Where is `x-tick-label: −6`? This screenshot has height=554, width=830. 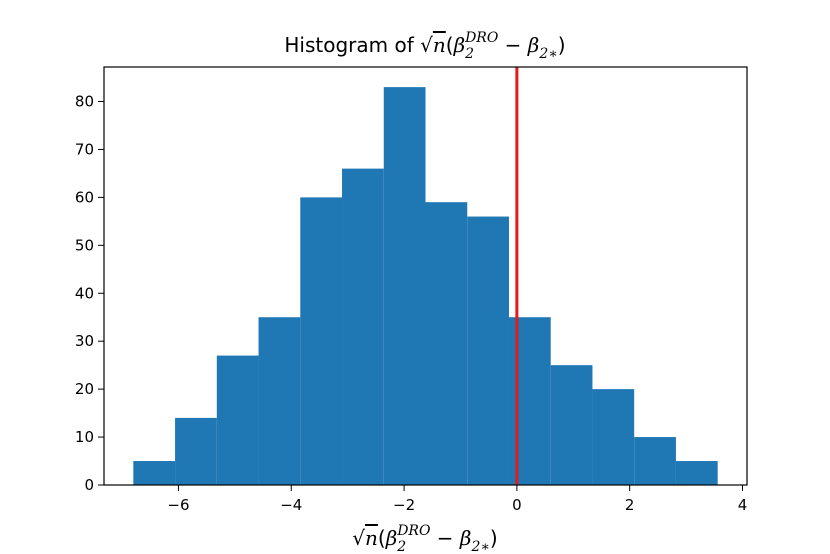
x-tick-label: −6 is located at coordinates (178, 505).